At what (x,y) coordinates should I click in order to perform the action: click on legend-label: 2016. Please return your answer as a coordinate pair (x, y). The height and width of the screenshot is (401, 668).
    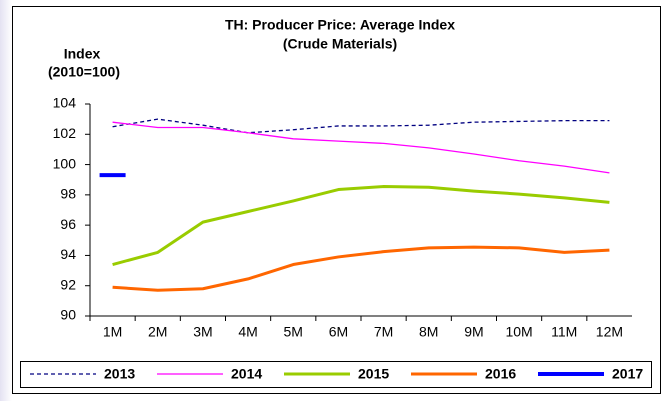
    Looking at the image, I should click on (500, 374).